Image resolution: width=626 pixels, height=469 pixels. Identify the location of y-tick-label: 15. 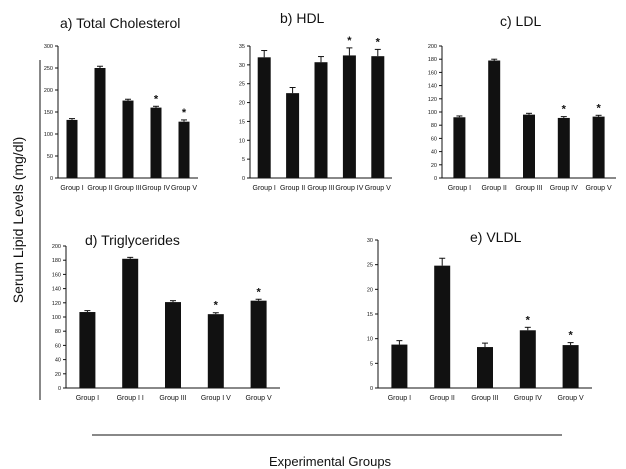
(242, 122).